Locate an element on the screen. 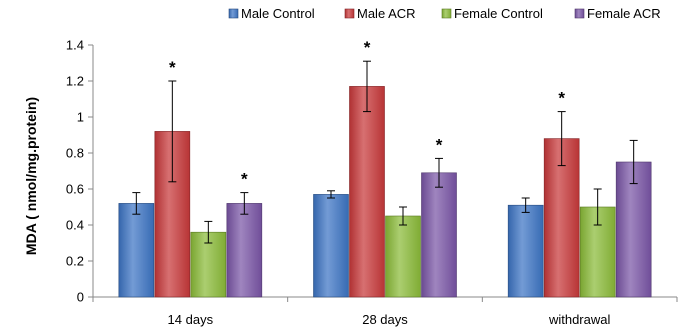 This screenshot has height=333, width=680. legend-item: Female ACR is located at coordinates (617, 13).